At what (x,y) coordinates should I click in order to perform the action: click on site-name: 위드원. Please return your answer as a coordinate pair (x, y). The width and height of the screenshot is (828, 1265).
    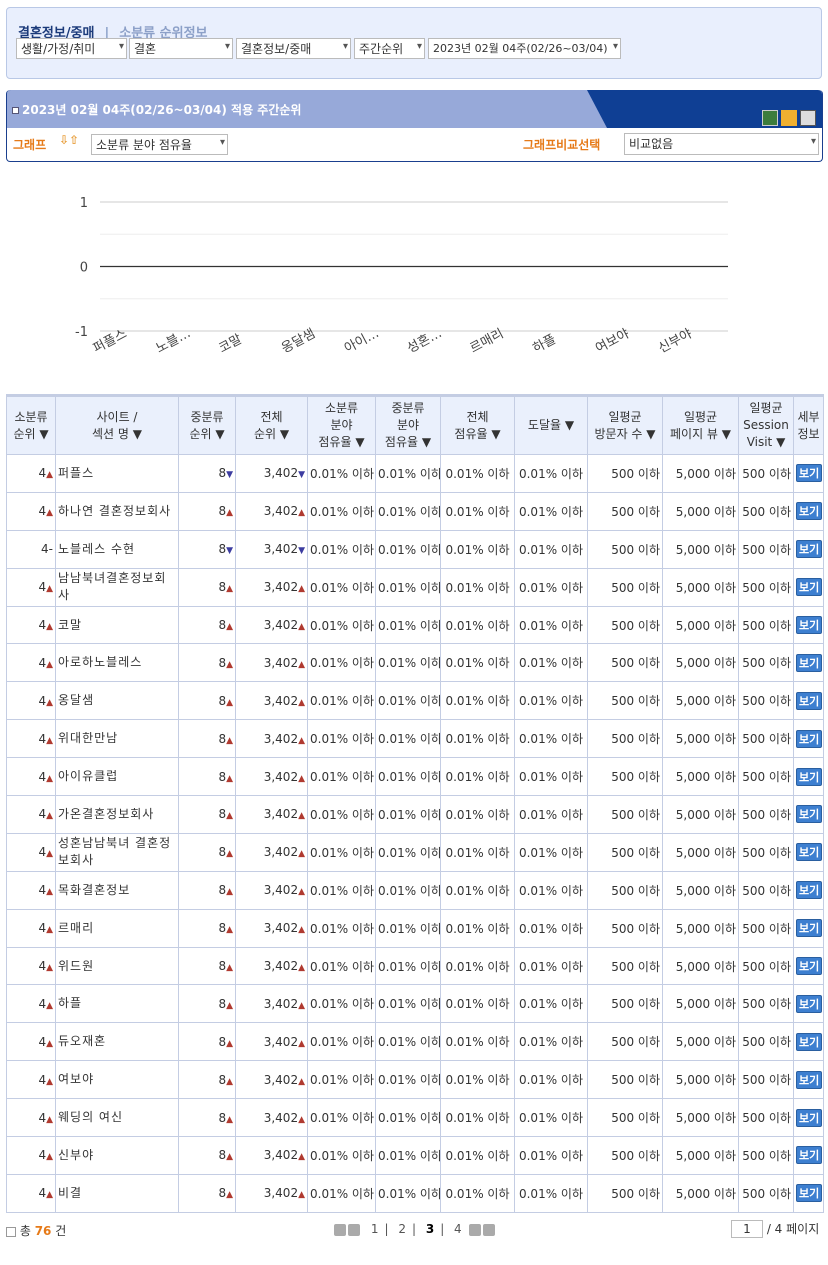
    Looking at the image, I should click on (117, 966).